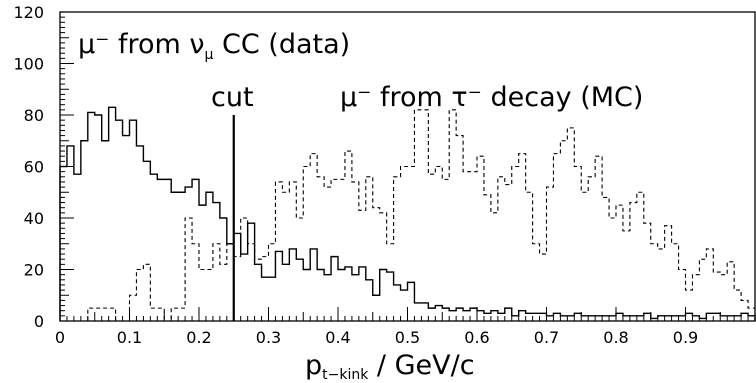 The height and width of the screenshot is (383, 756). Describe the element at coordinates (376, 337) in the screenshot. I see `x-tick-labels: 0 0.1 0.2 0.3 0.4 0.5 0.6 0.7 0.8 0.9` at that location.